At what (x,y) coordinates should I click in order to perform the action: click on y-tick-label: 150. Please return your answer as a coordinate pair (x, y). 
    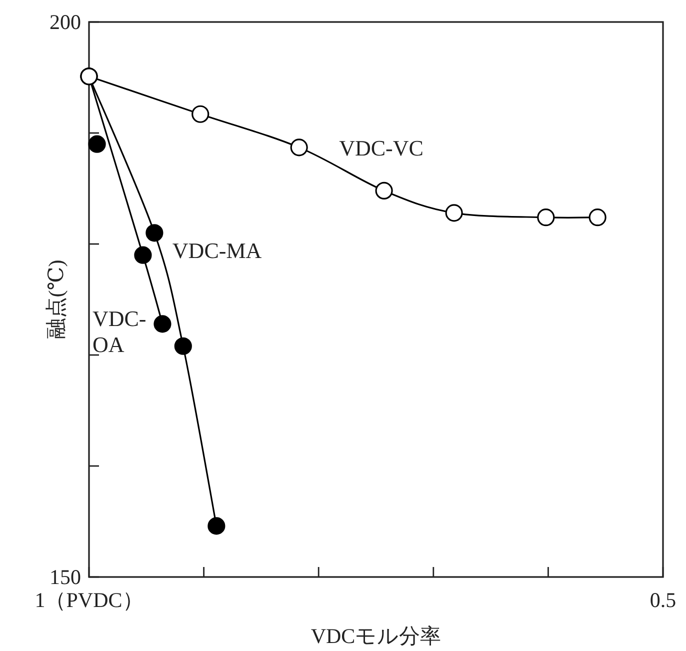
    Looking at the image, I should click on (65, 577).